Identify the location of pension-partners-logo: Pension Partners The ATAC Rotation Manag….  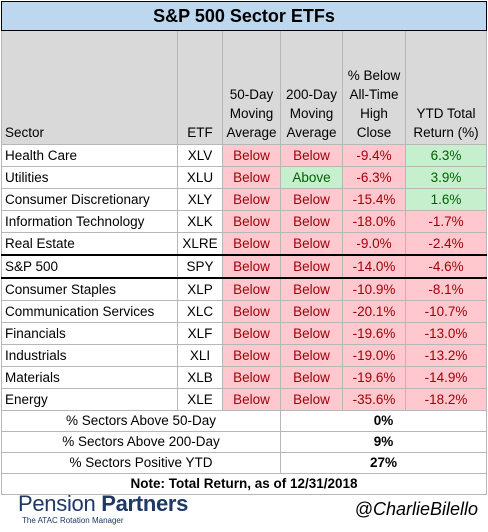
(103, 509).